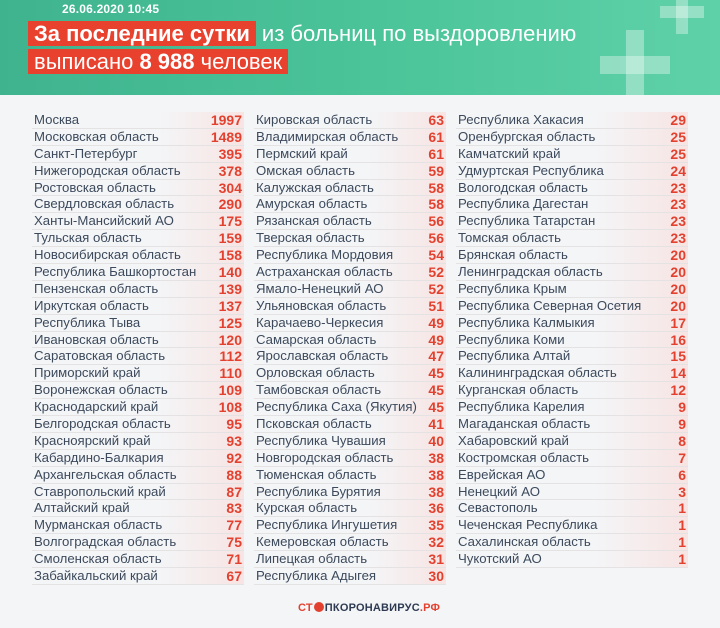 The image size is (720, 628). What do you see at coordinates (100, 491) in the screenshot?
I see `region-name: Ставропольский край` at bounding box center [100, 491].